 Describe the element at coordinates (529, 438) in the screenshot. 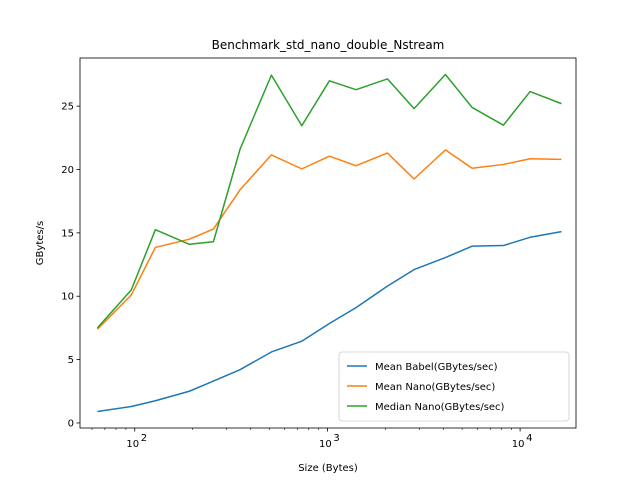

I see `x-tick-exponent: 4` at that location.